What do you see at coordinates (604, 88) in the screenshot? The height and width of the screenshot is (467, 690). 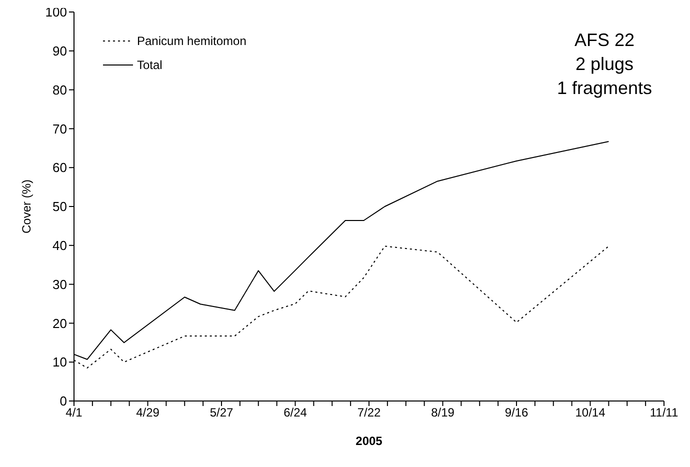 I see `annotation: 1 fragments` at bounding box center [604, 88].